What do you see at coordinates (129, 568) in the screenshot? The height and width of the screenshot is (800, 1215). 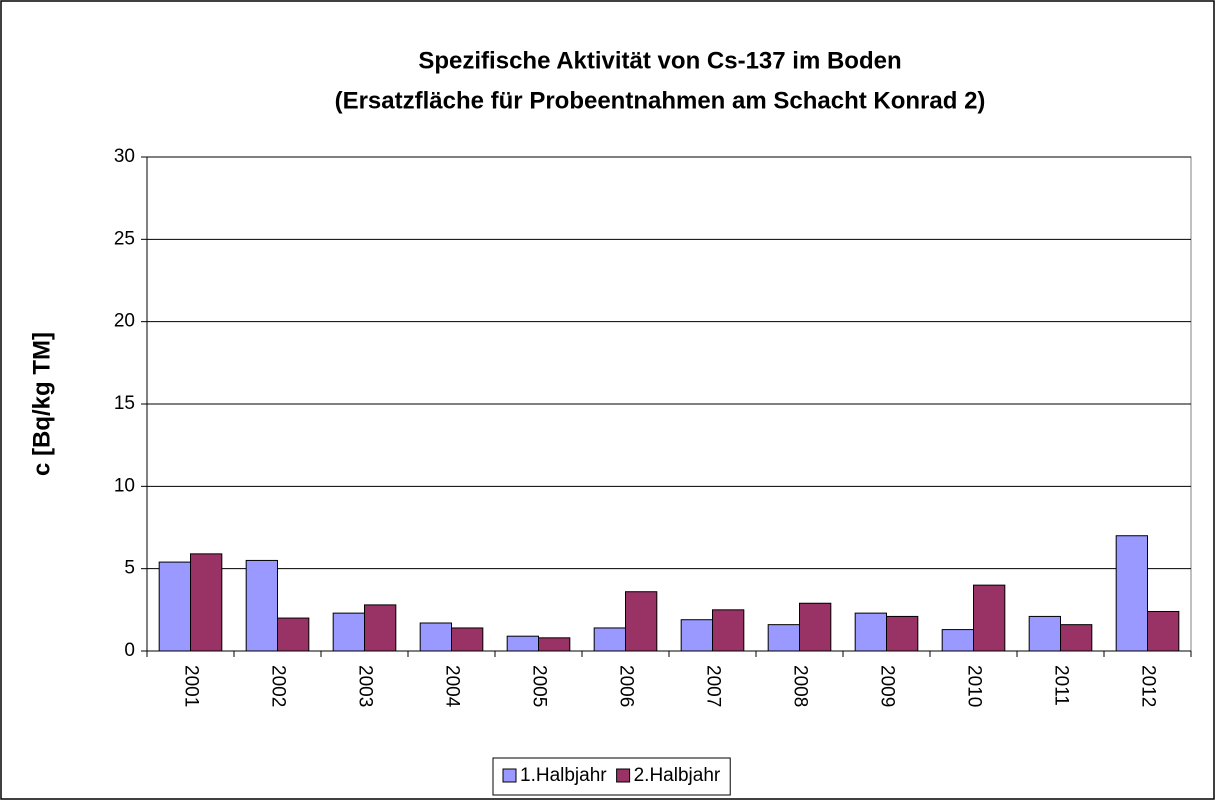 I see `y-tick-label: 5` at bounding box center [129, 568].